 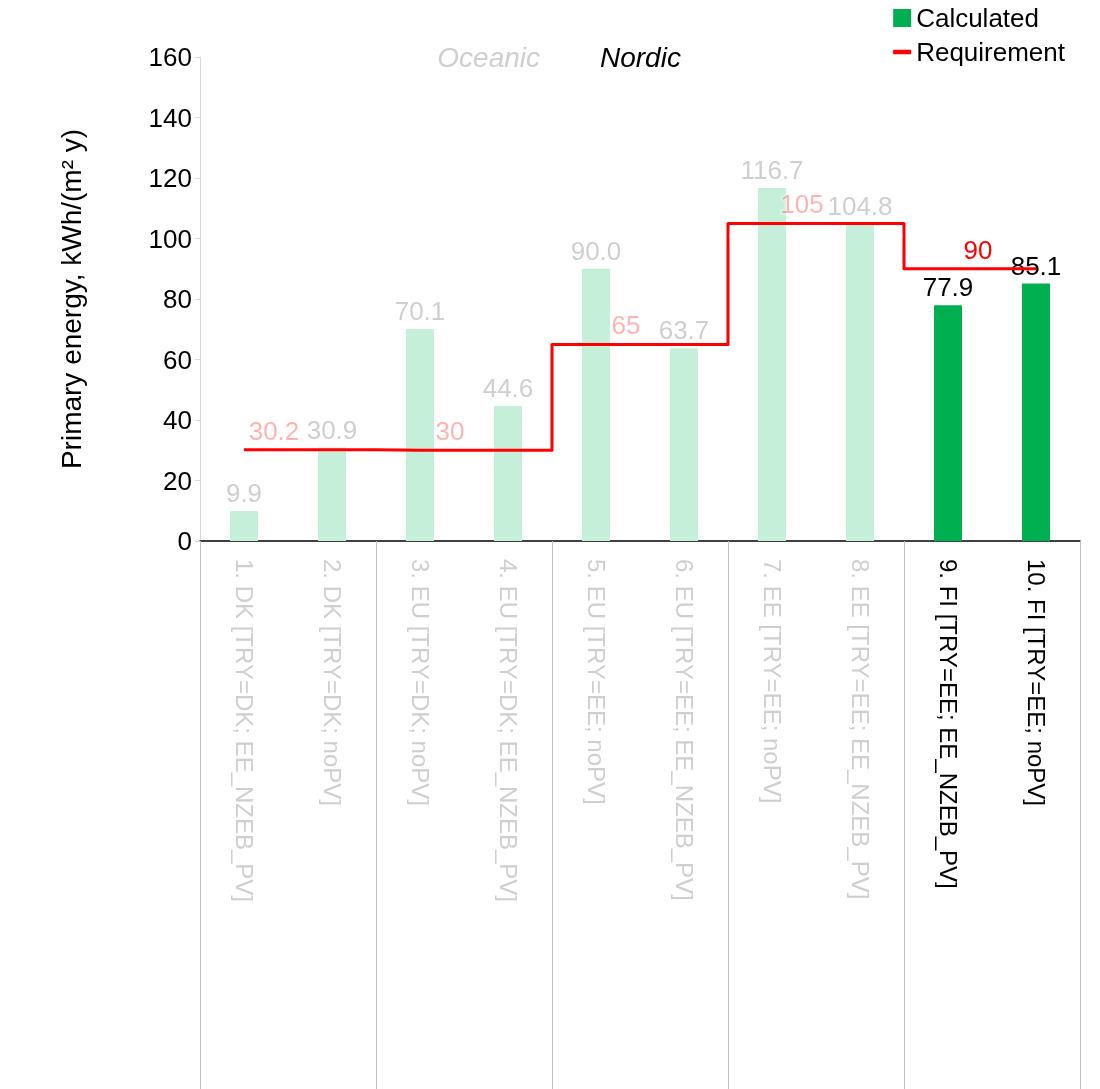 I want to click on data-label: 30.2, so click(x=274, y=430).